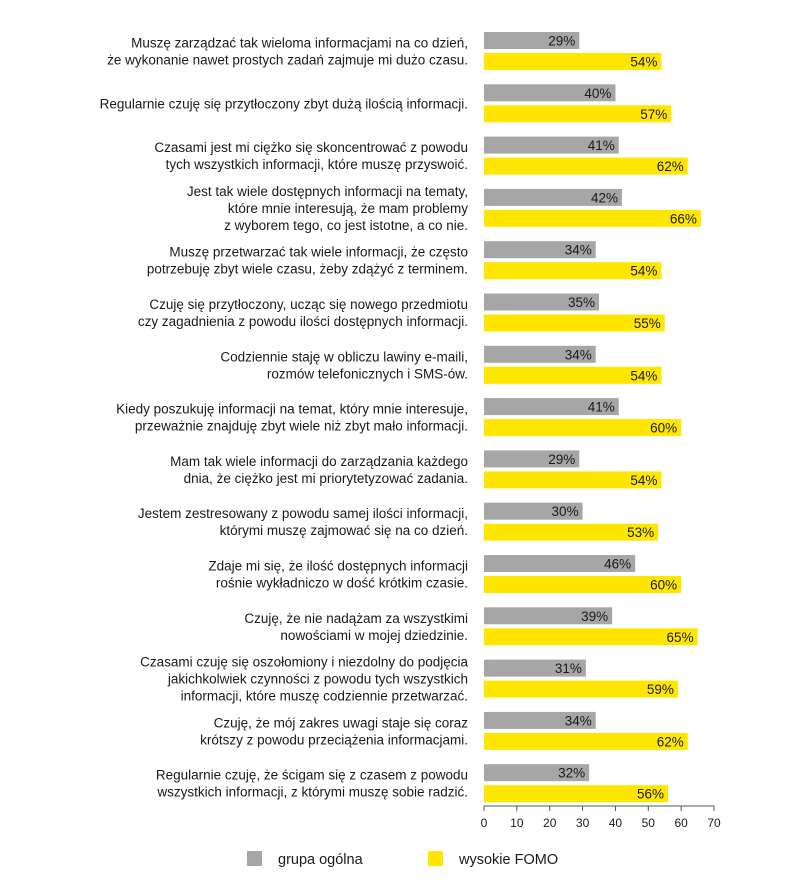  I want to click on value-label: 40%, so click(597, 93).